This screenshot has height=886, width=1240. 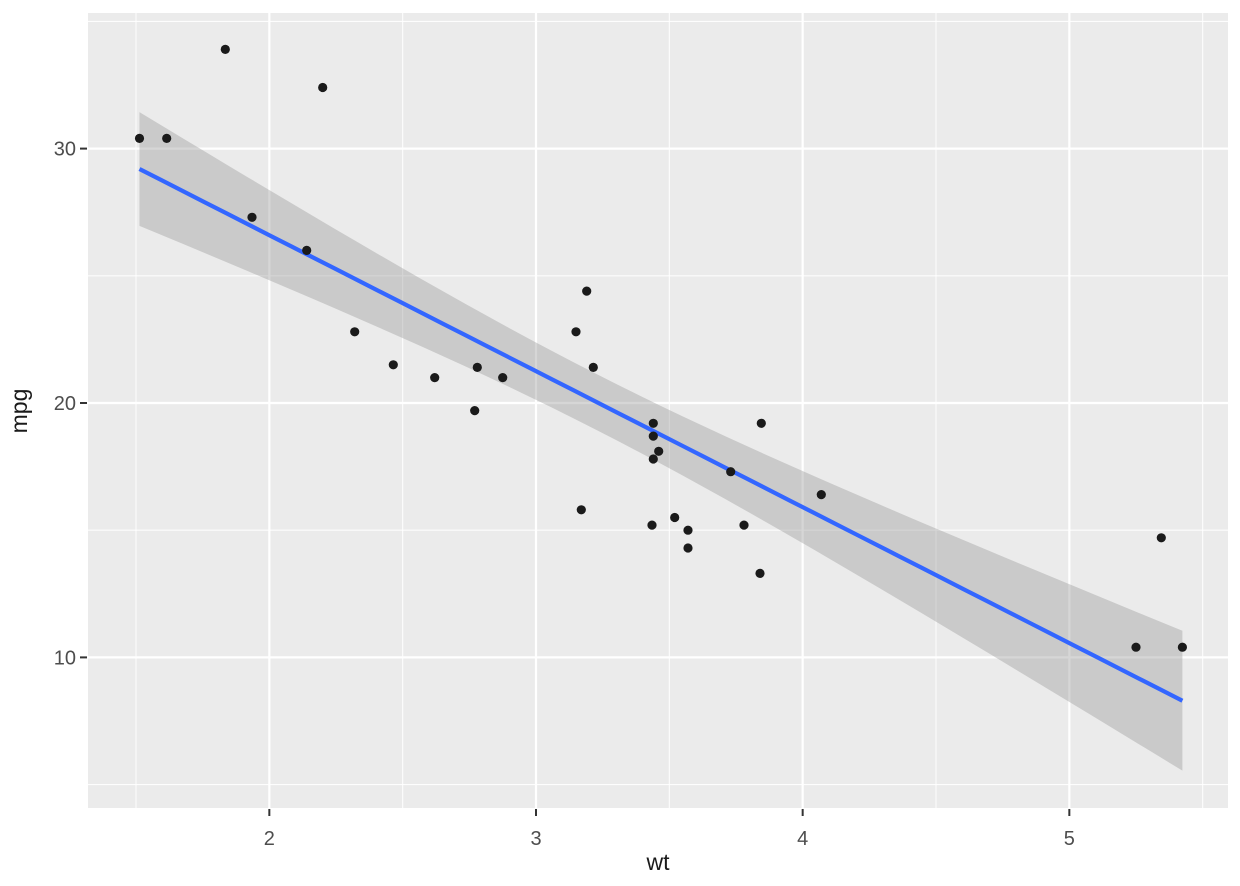 I want to click on x-axis-tick-labels: 2 3 4 5, so click(x=669, y=839).